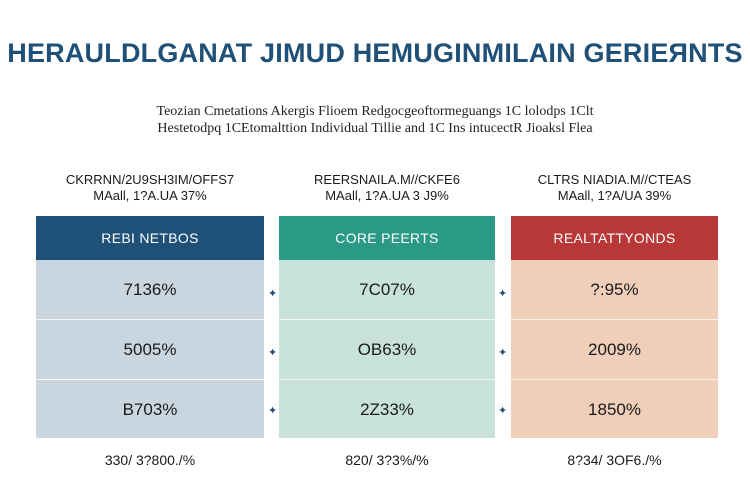  What do you see at coordinates (614, 290) in the screenshot?
I see `card-row-1: ?:95%` at bounding box center [614, 290].